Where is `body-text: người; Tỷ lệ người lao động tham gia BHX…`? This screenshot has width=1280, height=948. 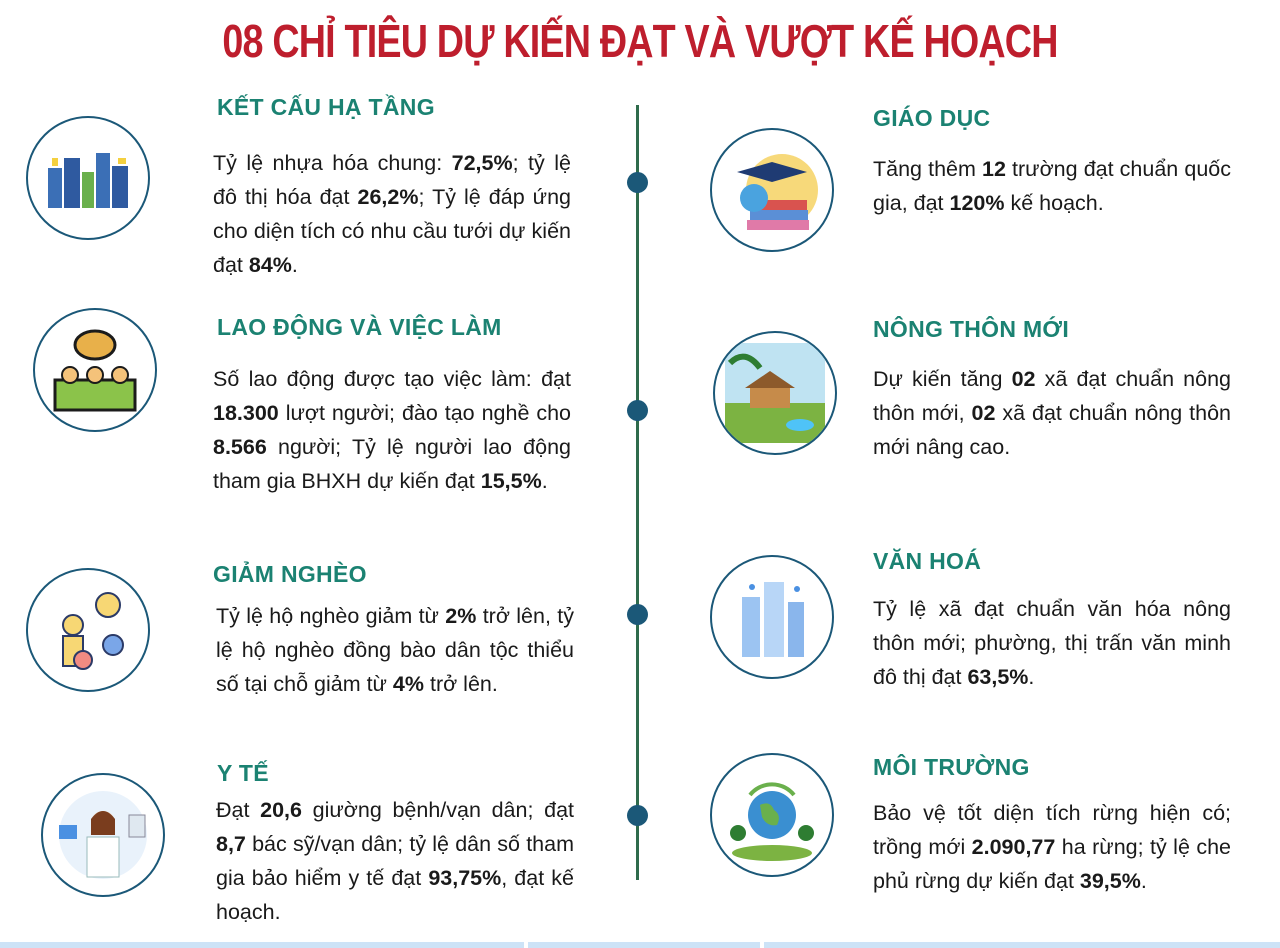
body-text: người; Tỷ lệ người lao động tham gia BHX… is located at coordinates (392, 464).